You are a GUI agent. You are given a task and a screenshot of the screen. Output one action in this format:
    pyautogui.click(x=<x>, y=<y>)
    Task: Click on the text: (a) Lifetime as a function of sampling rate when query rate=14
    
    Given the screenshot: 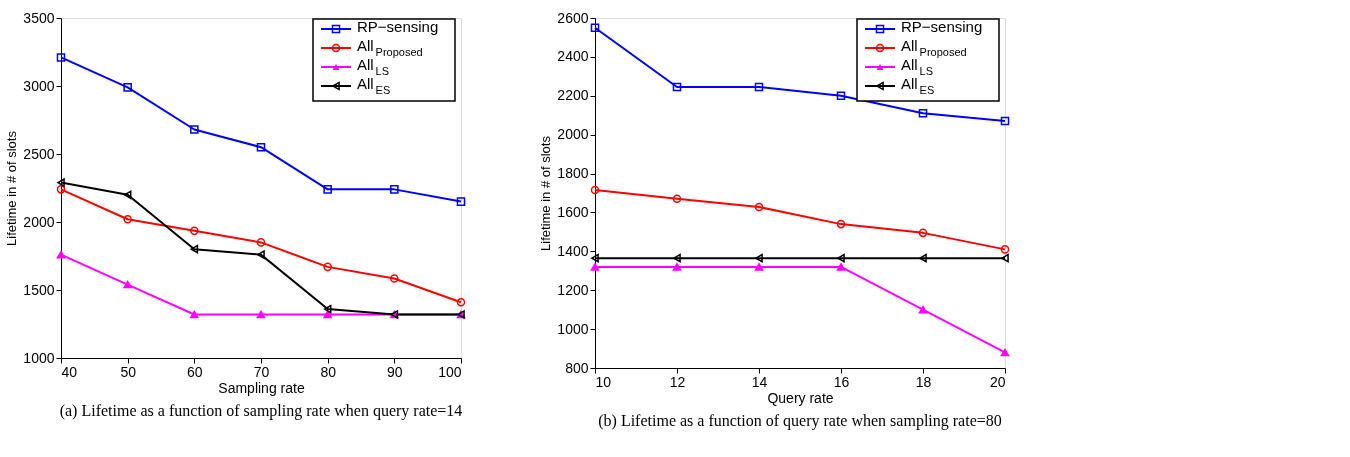 What is the action you would take?
    pyautogui.click(x=261, y=411)
    